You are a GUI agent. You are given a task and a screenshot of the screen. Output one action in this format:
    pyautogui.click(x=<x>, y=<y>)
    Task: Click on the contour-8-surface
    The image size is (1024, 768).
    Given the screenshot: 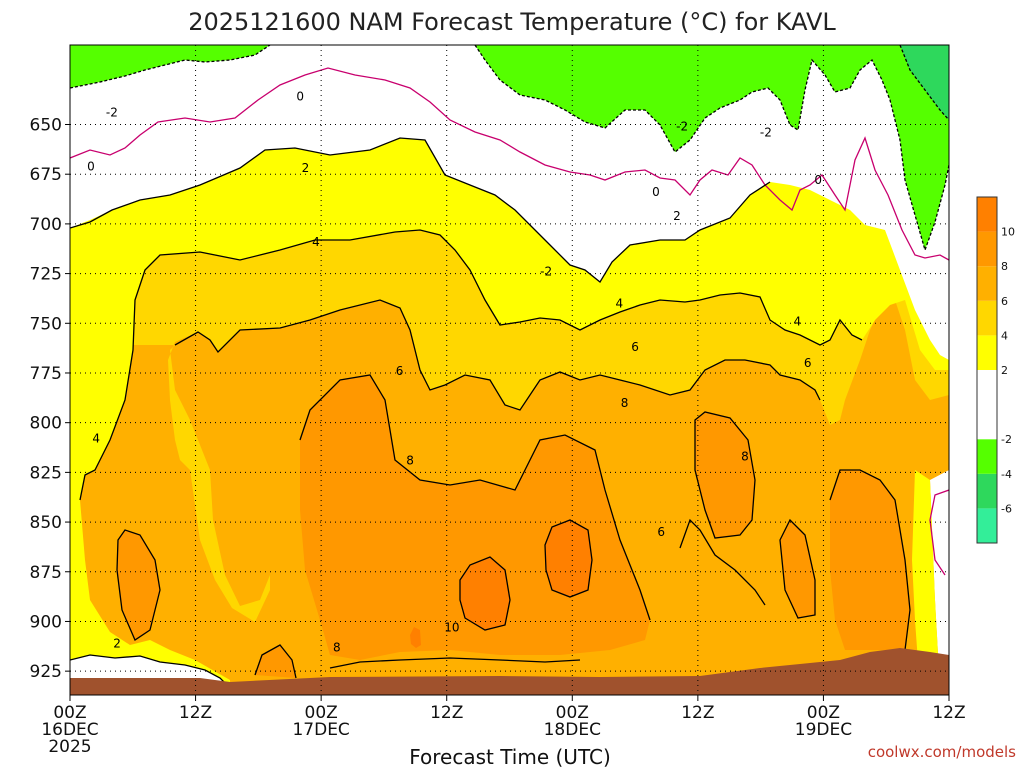 What is the action you would take?
    pyautogui.click(x=455, y=663)
    